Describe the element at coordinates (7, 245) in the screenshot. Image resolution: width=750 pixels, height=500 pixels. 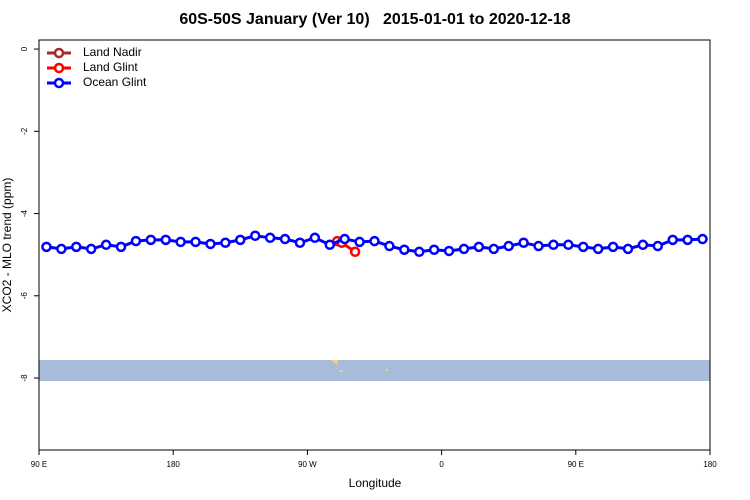
I see `y-axis-label: XCO2 - MLO trend (ppm)` at that location.